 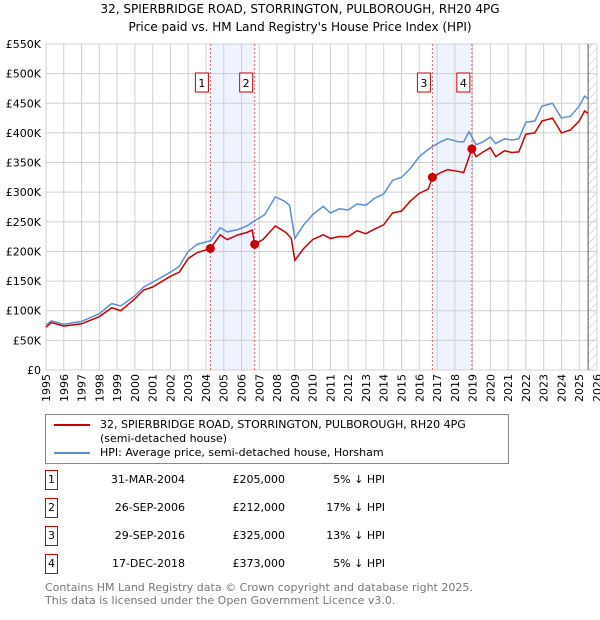 I want to click on x-tick-label: 2015, so click(x=401, y=388).